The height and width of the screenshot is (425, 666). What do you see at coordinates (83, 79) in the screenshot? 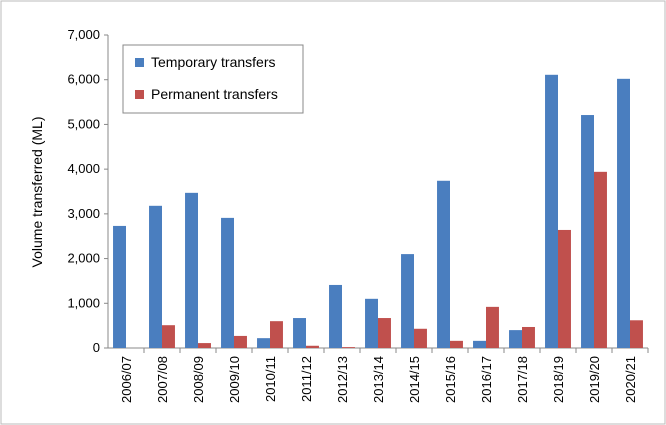
I see `y-tick-label: 6,000` at bounding box center [83, 79].